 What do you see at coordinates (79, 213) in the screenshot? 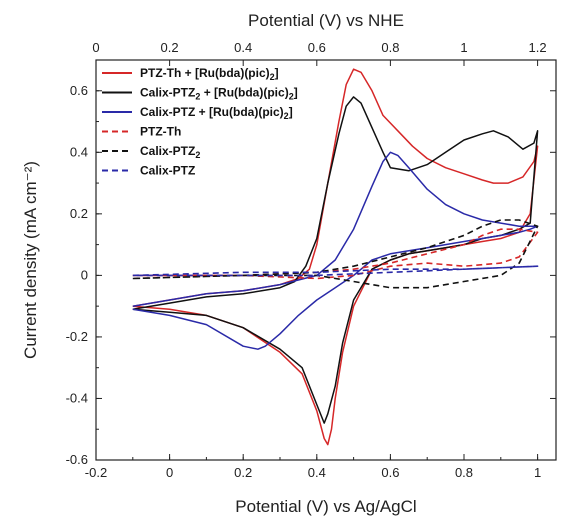
I see `y-tick-label: 0.2` at bounding box center [79, 213].